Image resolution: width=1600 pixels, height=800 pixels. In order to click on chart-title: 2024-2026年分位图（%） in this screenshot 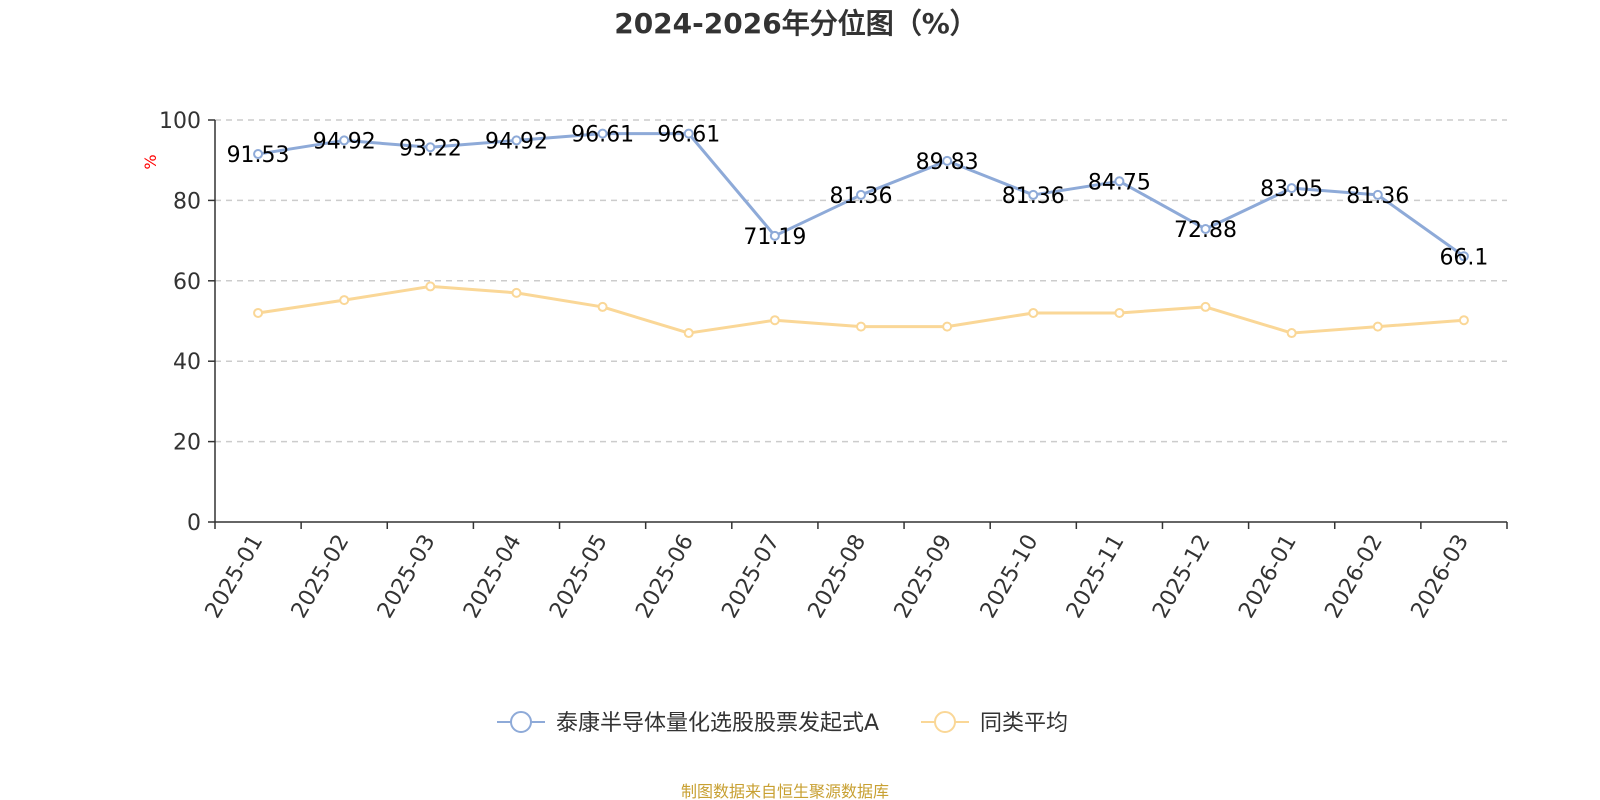, I will do `click(796, 23)`.